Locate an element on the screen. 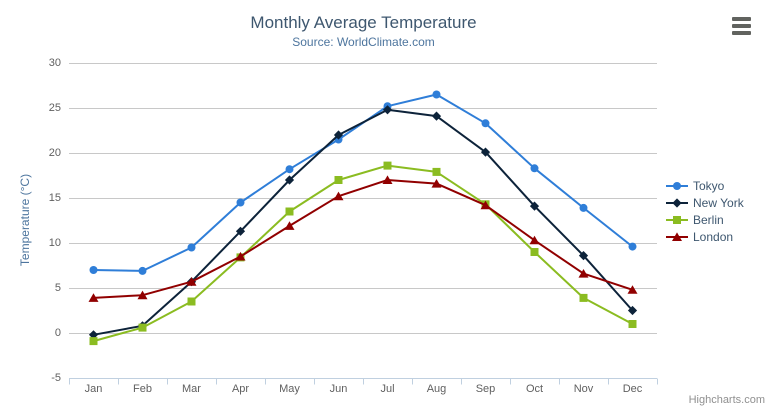 This screenshot has width=769, height=416. legend-label: Berlin is located at coordinates (708, 219).